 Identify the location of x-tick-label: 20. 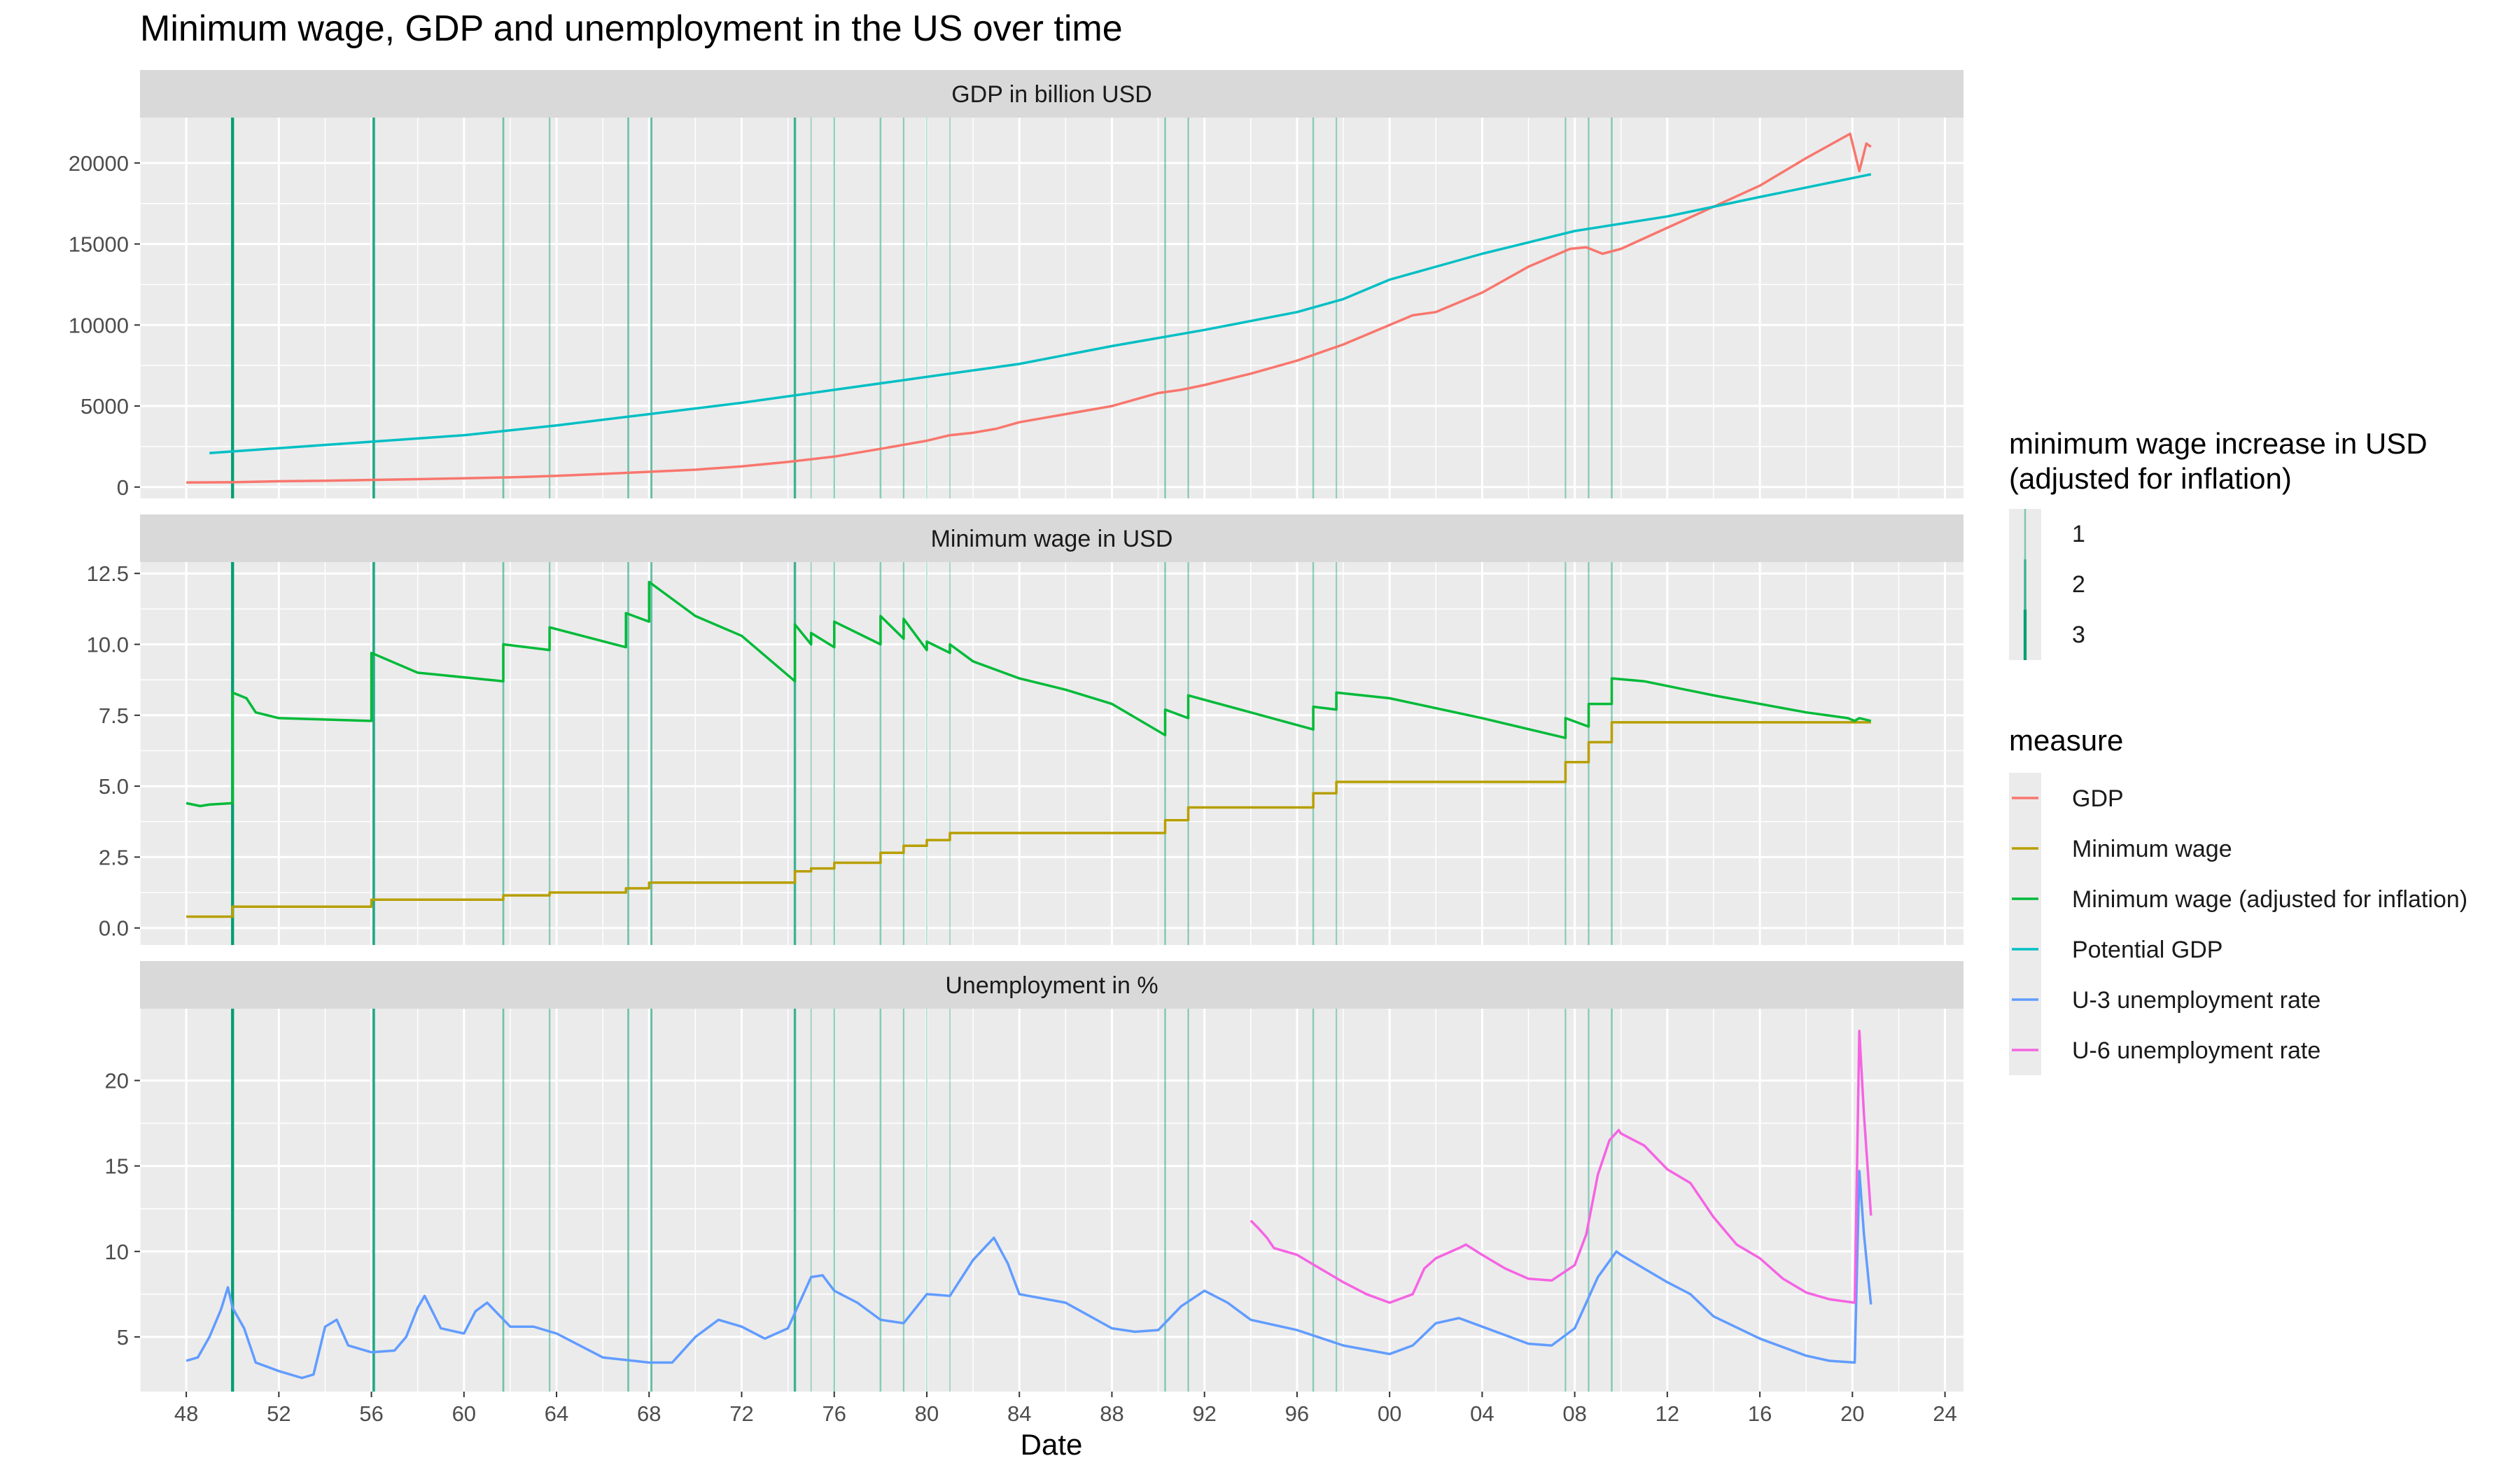
(1852, 1413).